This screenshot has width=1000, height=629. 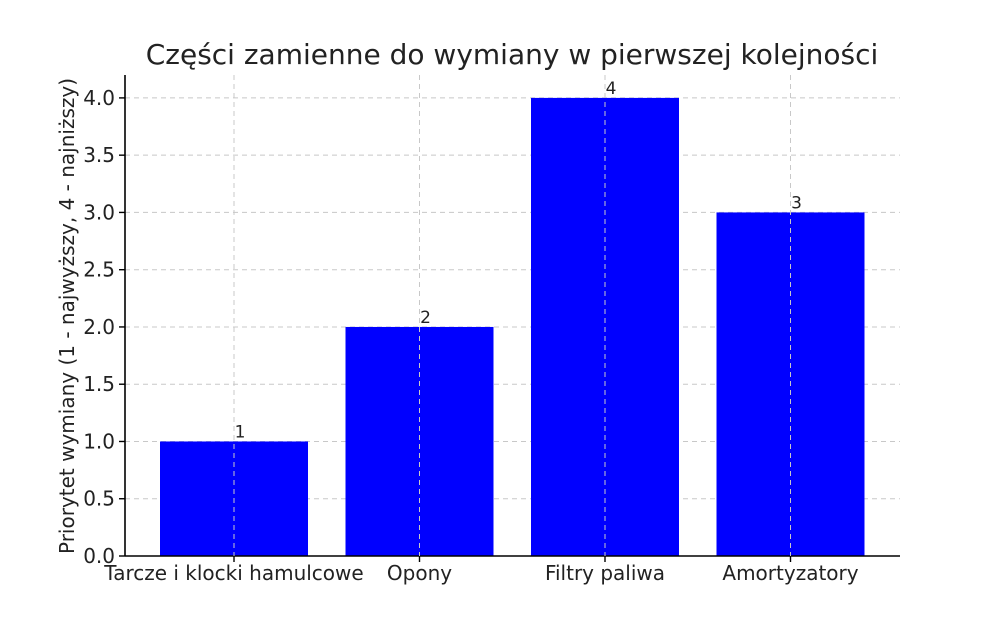 What do you see at coordinates (611, 89) in the screenshot?
I see `bar-value-label: 4` at bounding box center [611, 89].